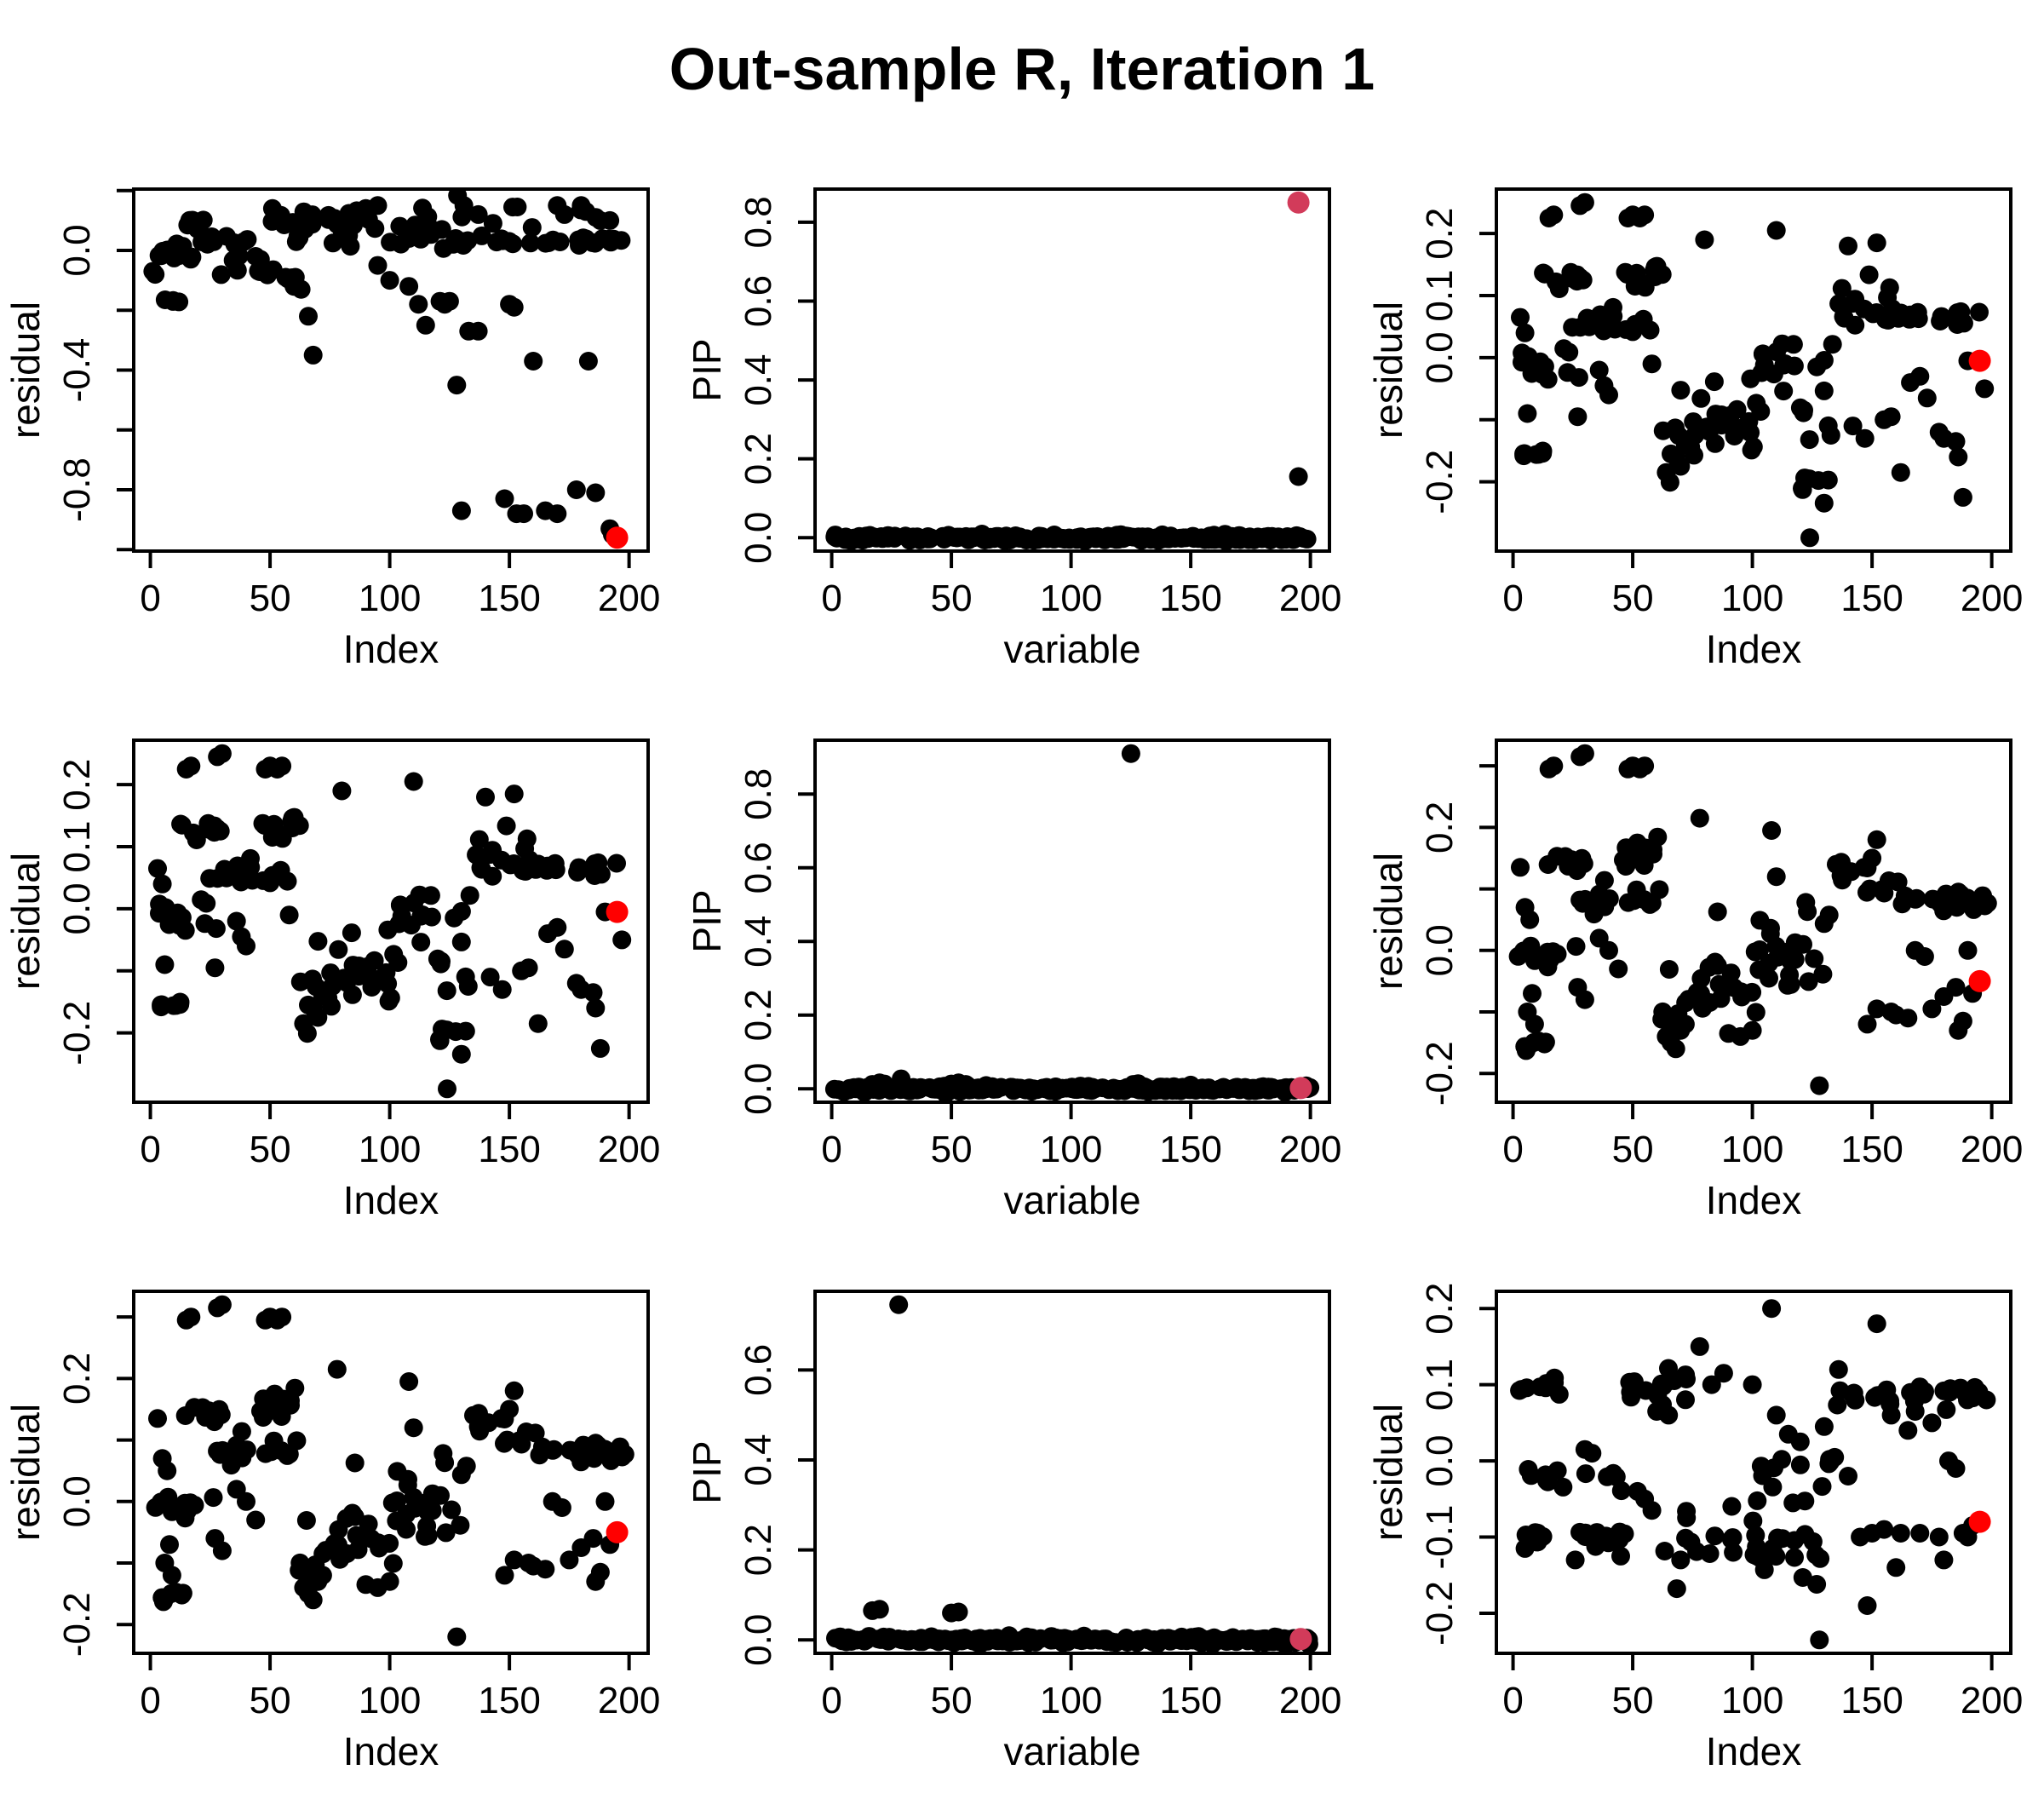 The width and height of the screenshot is (2044, 1793). What do you see at coordinates (1071, 1751) in the screenshot?
I see `x-axis-label: variable` at bounding box center [1071, 1751].